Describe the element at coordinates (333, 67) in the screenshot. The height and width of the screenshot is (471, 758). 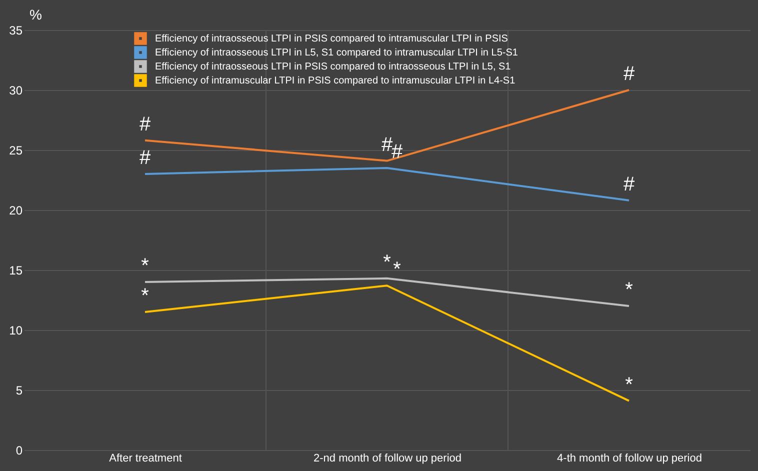
I see `legend-label: Efficiency of intraosseous LTPI in PSIS compared to intraosseous LTPI in L5, S1` at that location.